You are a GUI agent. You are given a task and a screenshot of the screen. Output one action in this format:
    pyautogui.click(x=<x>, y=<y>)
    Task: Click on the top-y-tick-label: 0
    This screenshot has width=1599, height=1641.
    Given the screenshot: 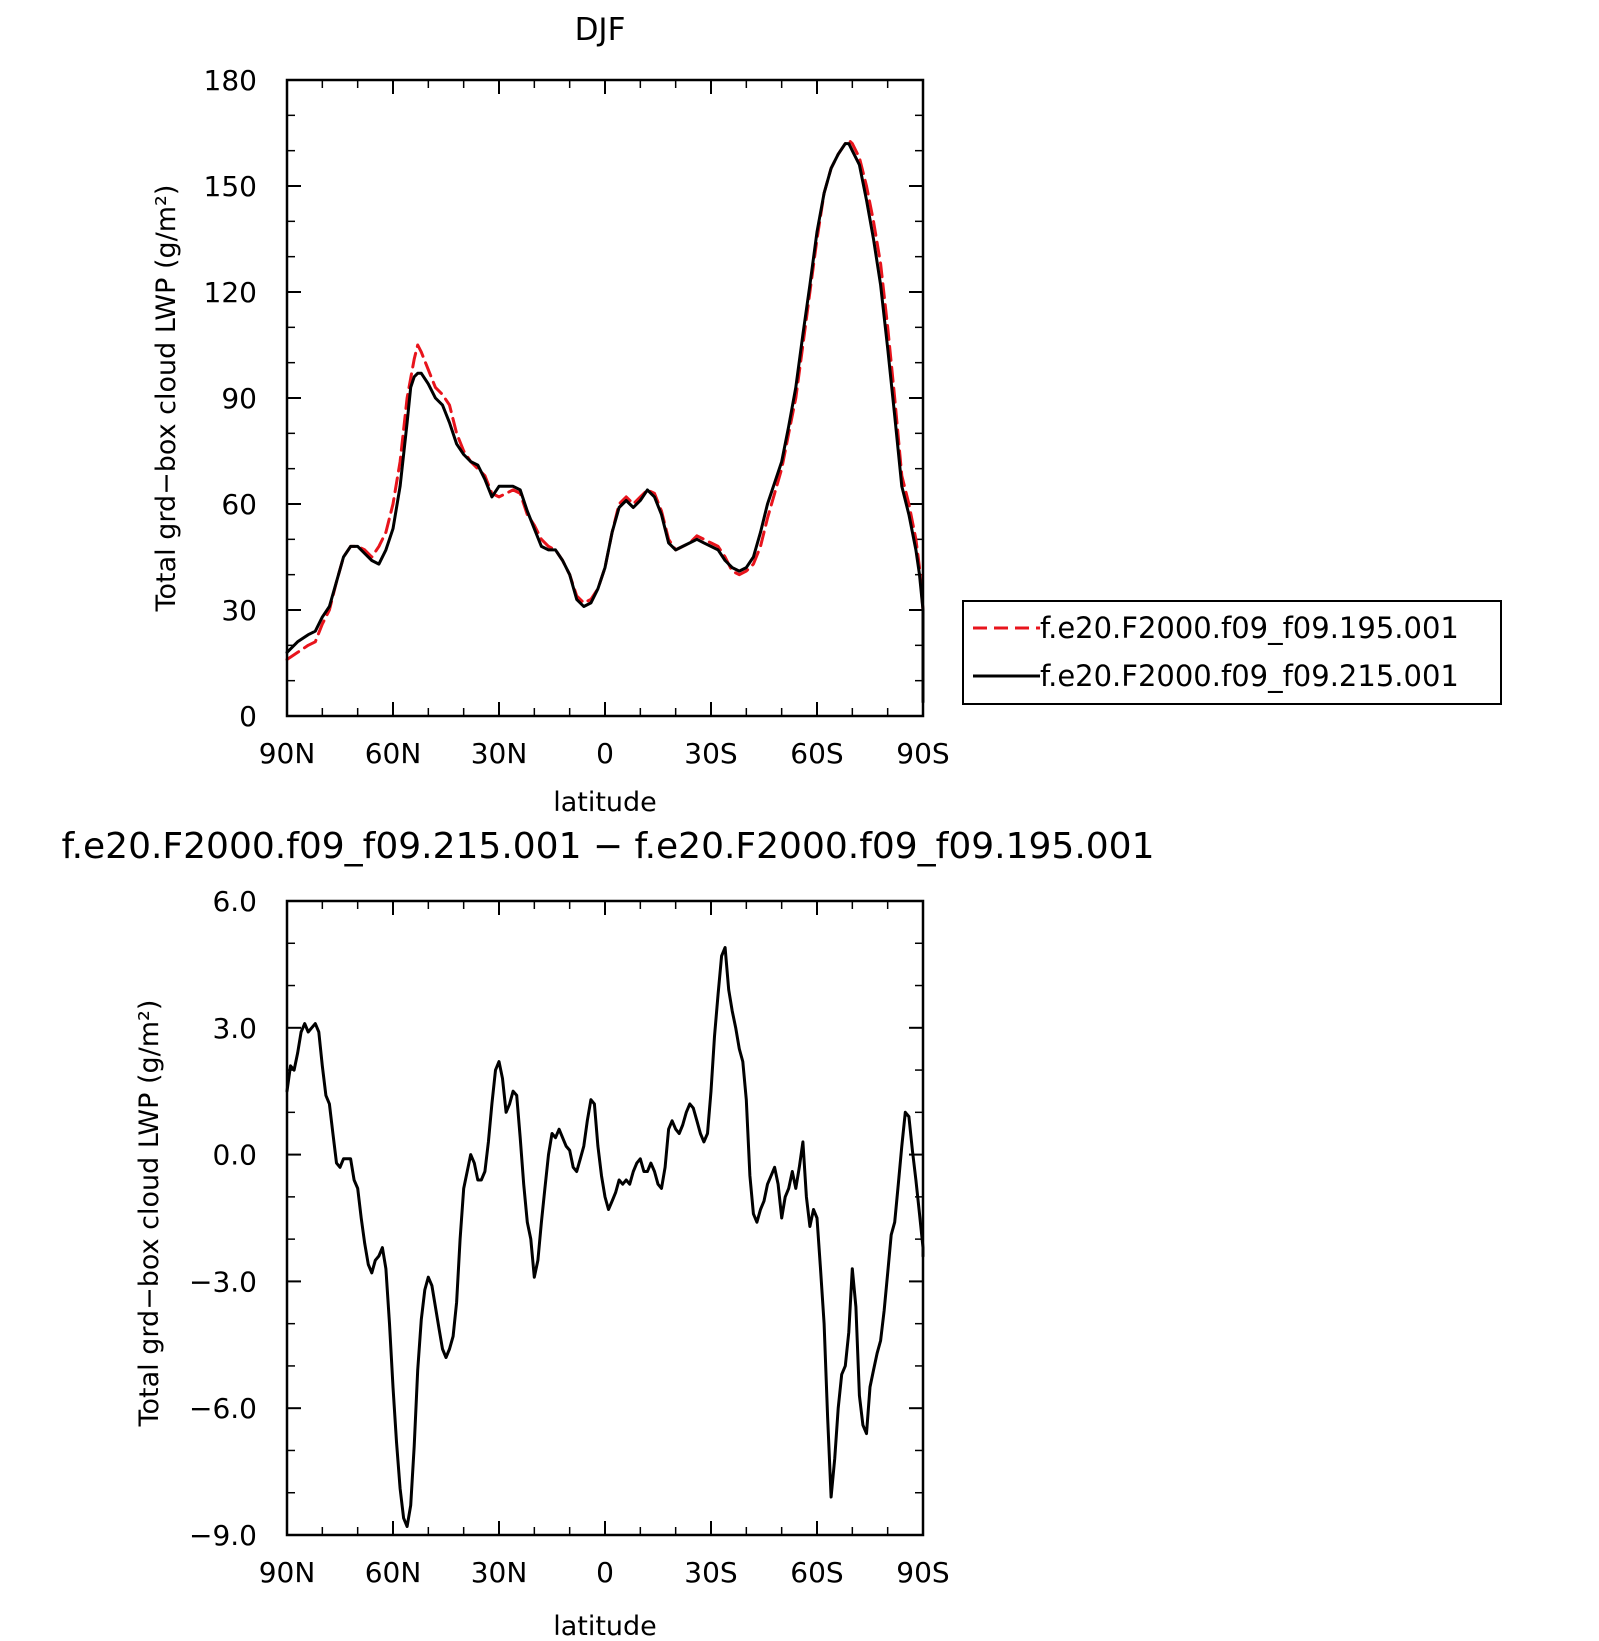 What is the action you would take?
    pyautogui.click(x=248, y=716)
    